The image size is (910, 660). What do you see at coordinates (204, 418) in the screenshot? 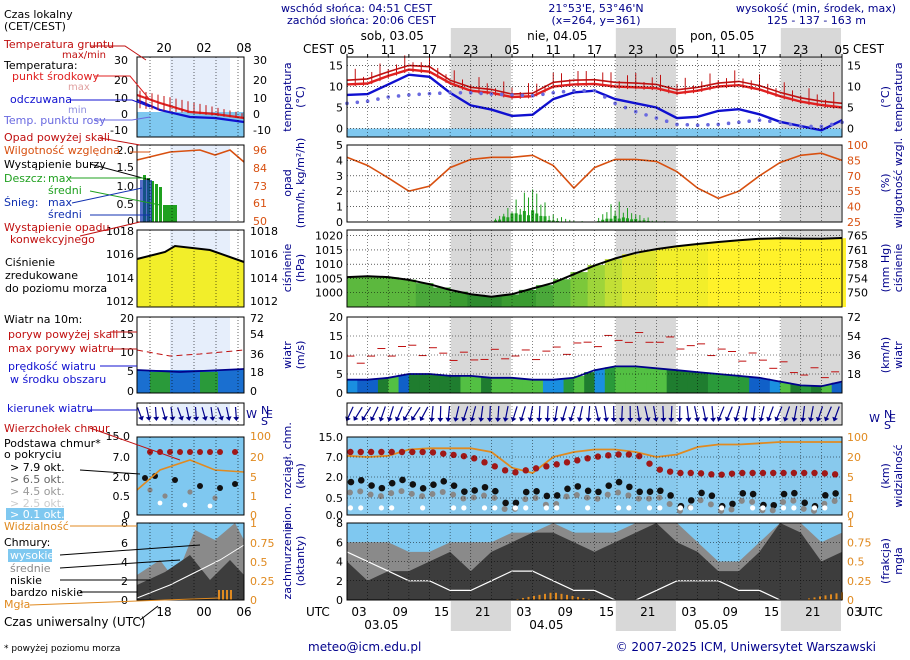
I see `legend-wind-arrow-head` at bounding box center [204, 418].